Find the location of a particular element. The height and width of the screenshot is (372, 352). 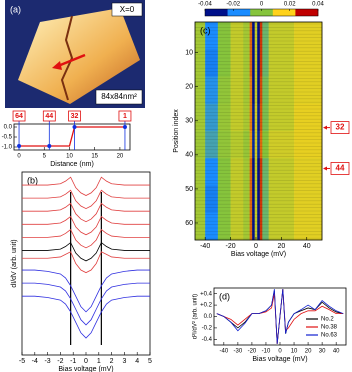

legend-label: No.63 is located at coordinates (329, 336).